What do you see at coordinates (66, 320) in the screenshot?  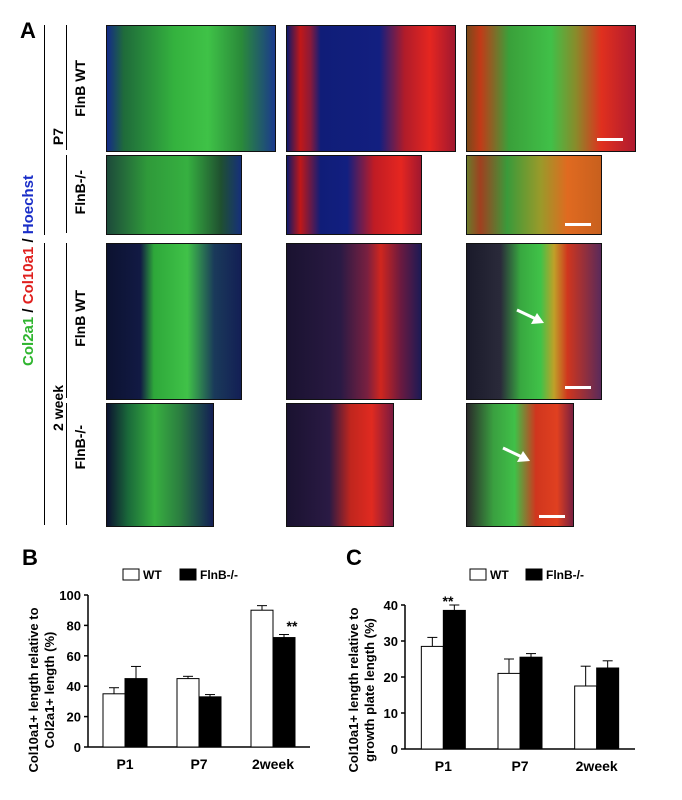 I see `w2-wt-bracket` at bounding box center [66, 320].